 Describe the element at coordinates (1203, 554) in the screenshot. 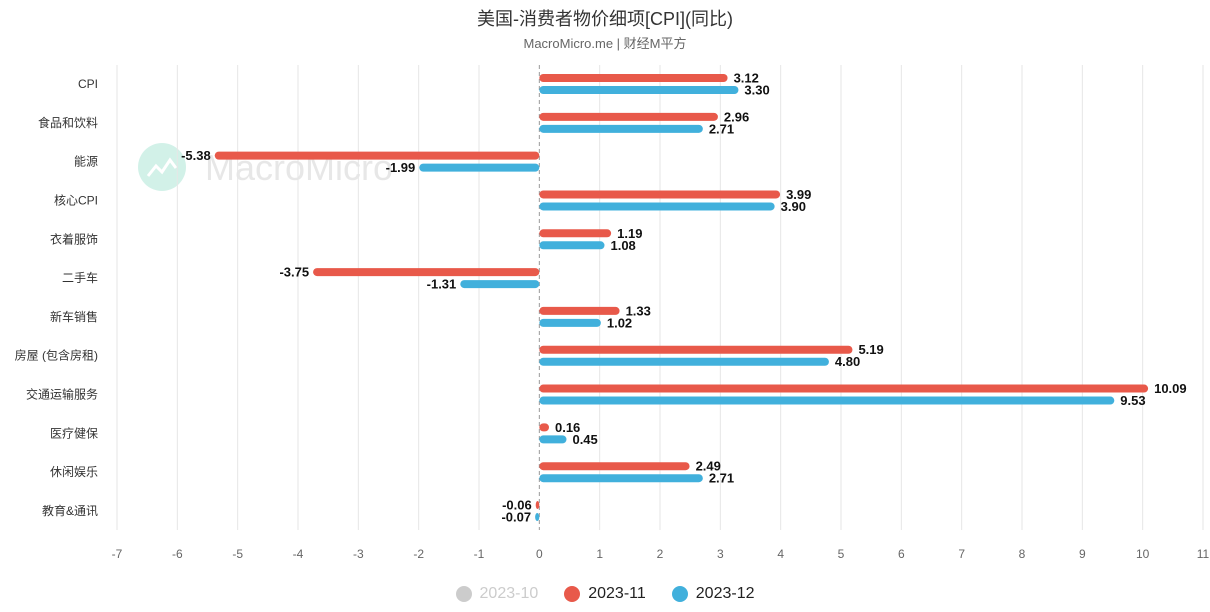

I see `x-tick-label: 11` at that location.